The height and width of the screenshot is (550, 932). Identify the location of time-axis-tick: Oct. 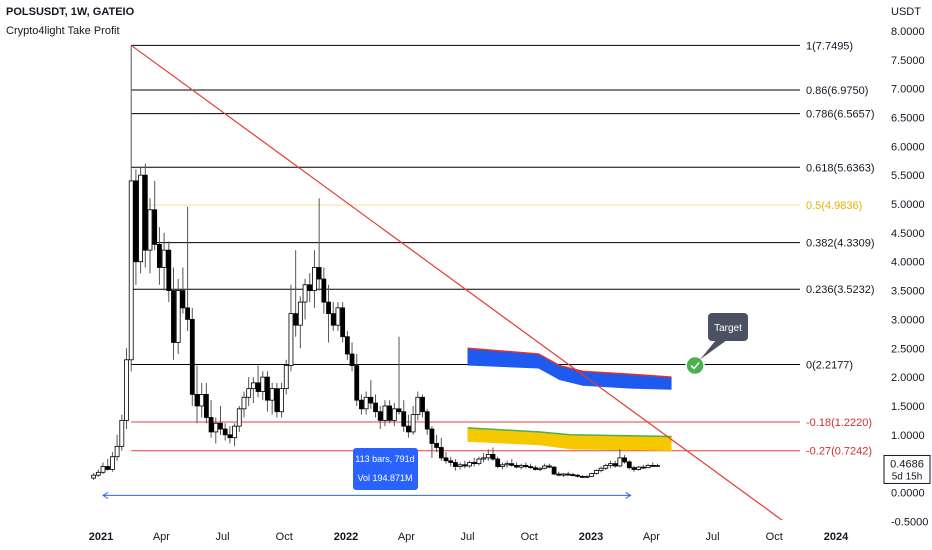
(774, 537).